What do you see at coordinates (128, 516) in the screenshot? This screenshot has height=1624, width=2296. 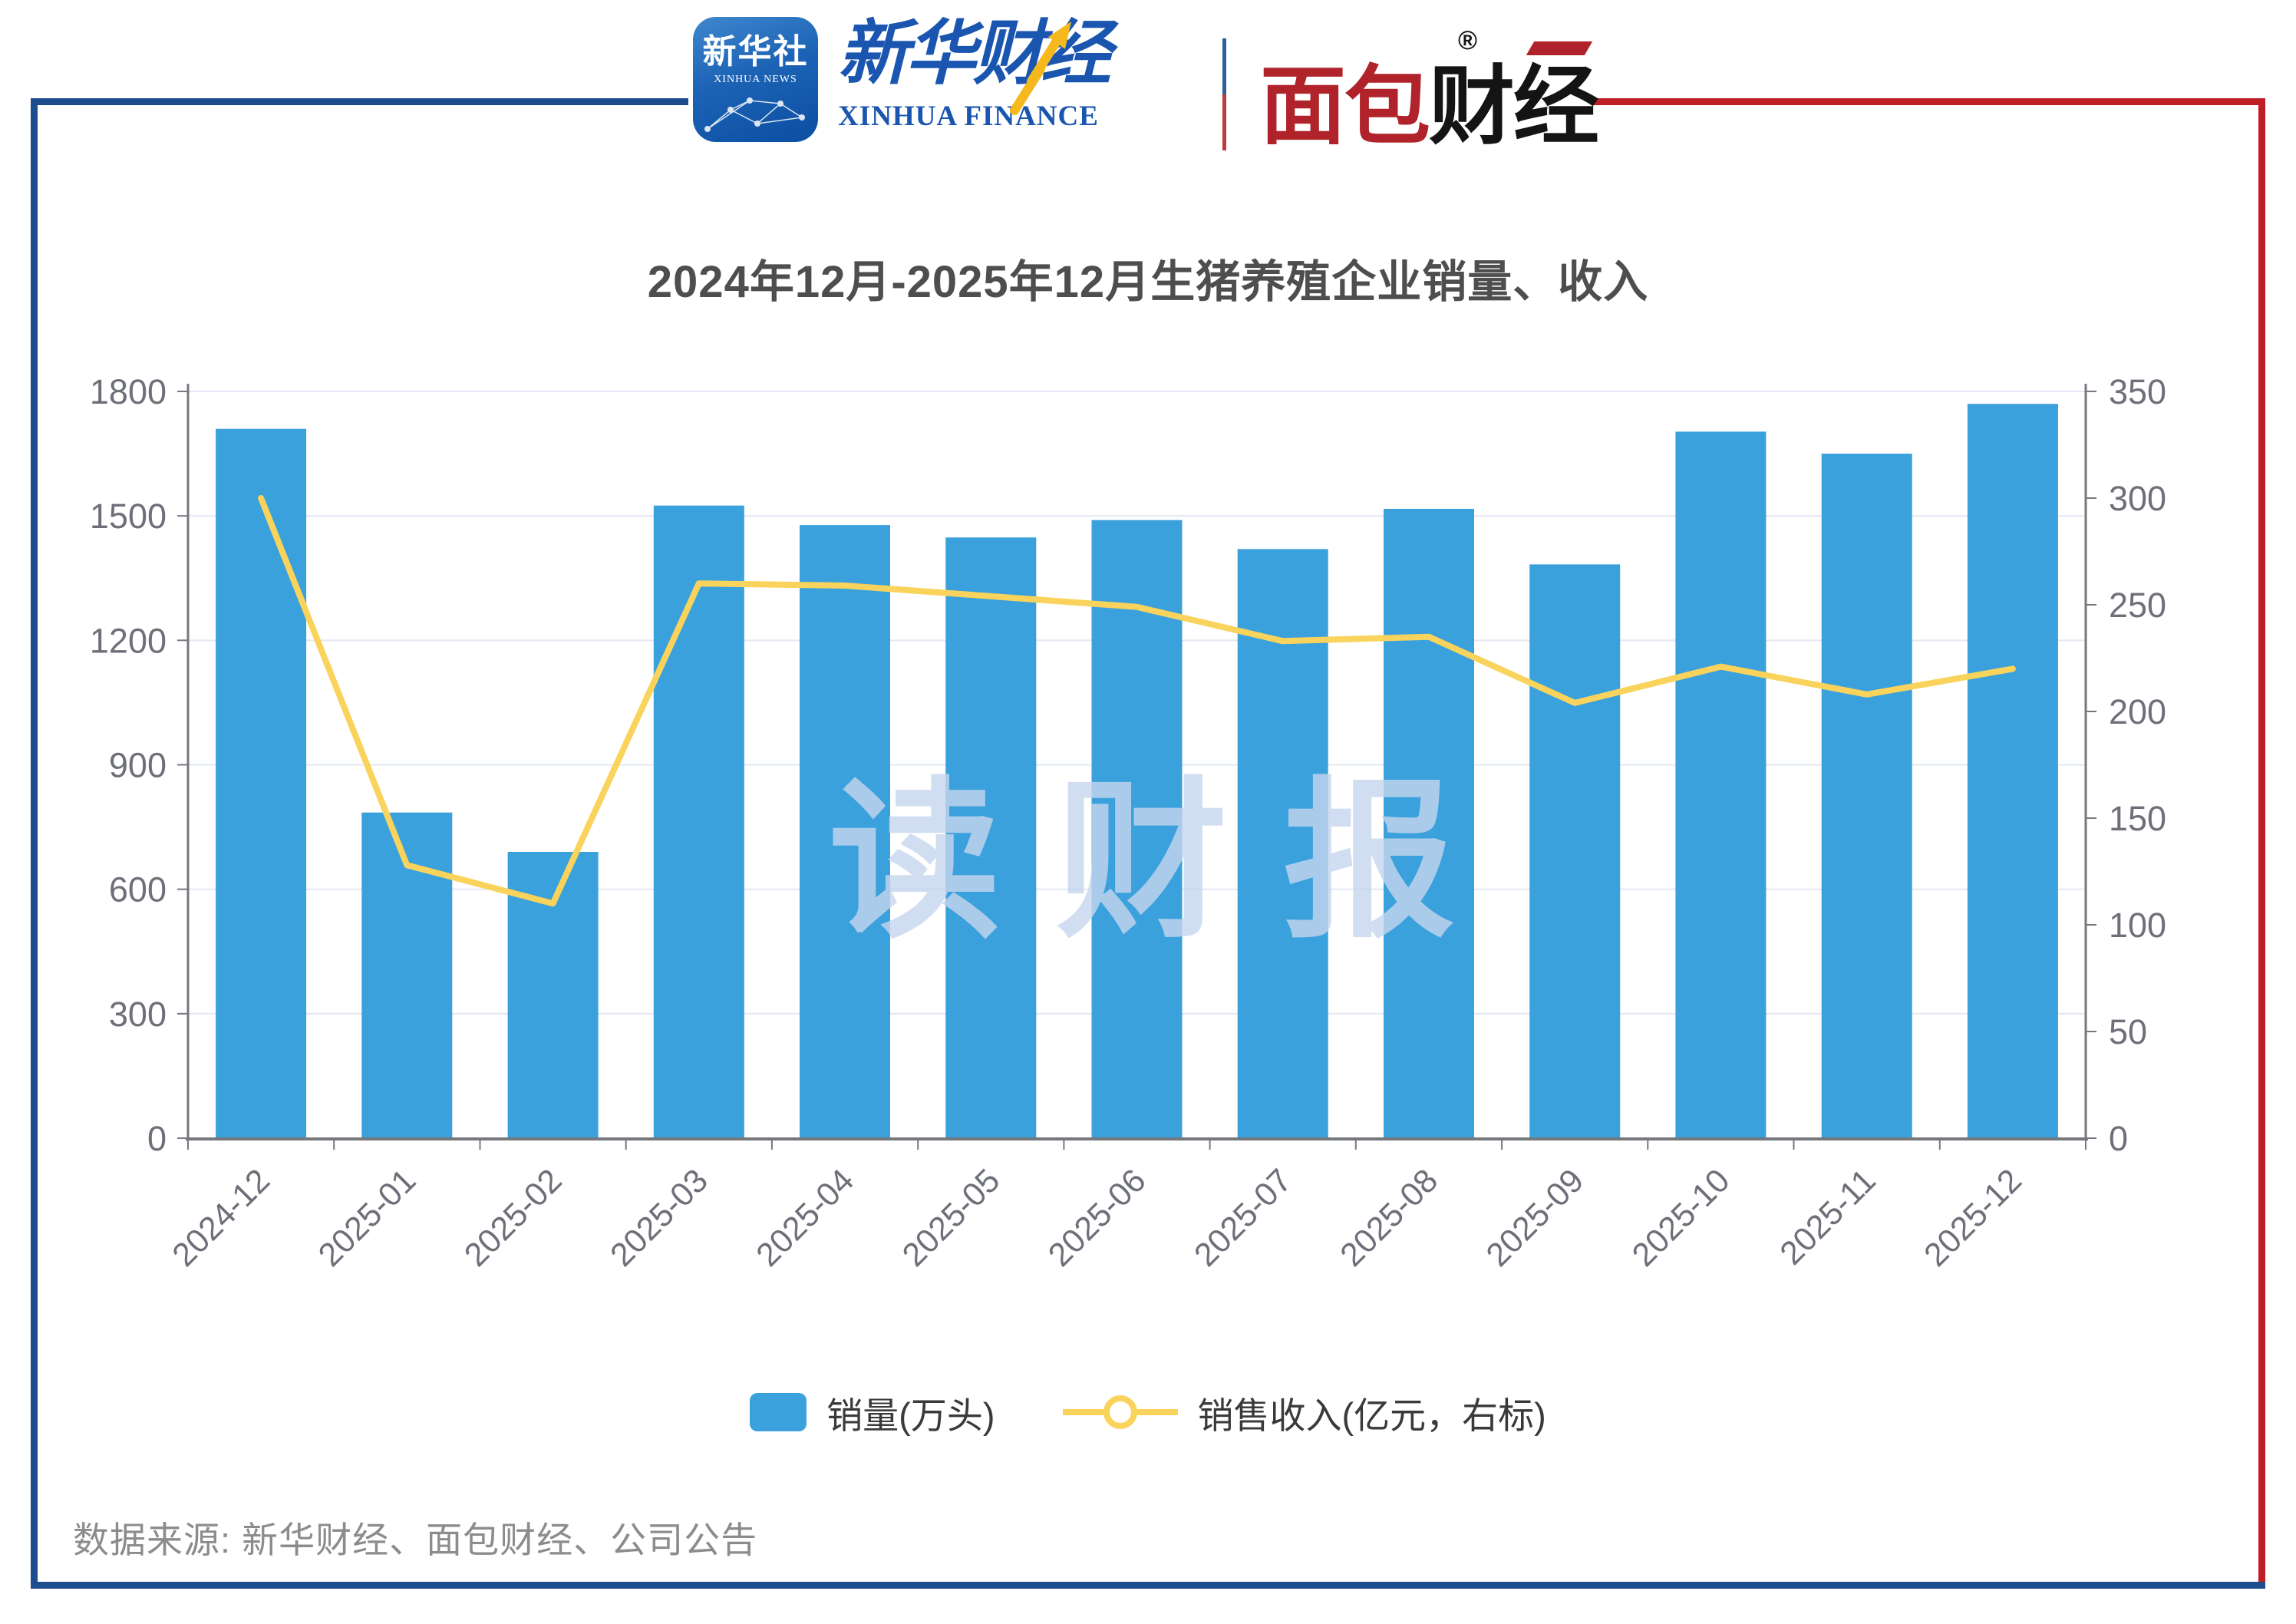 I see `y-tick-label: 1500` at bounding box center [128, 516].